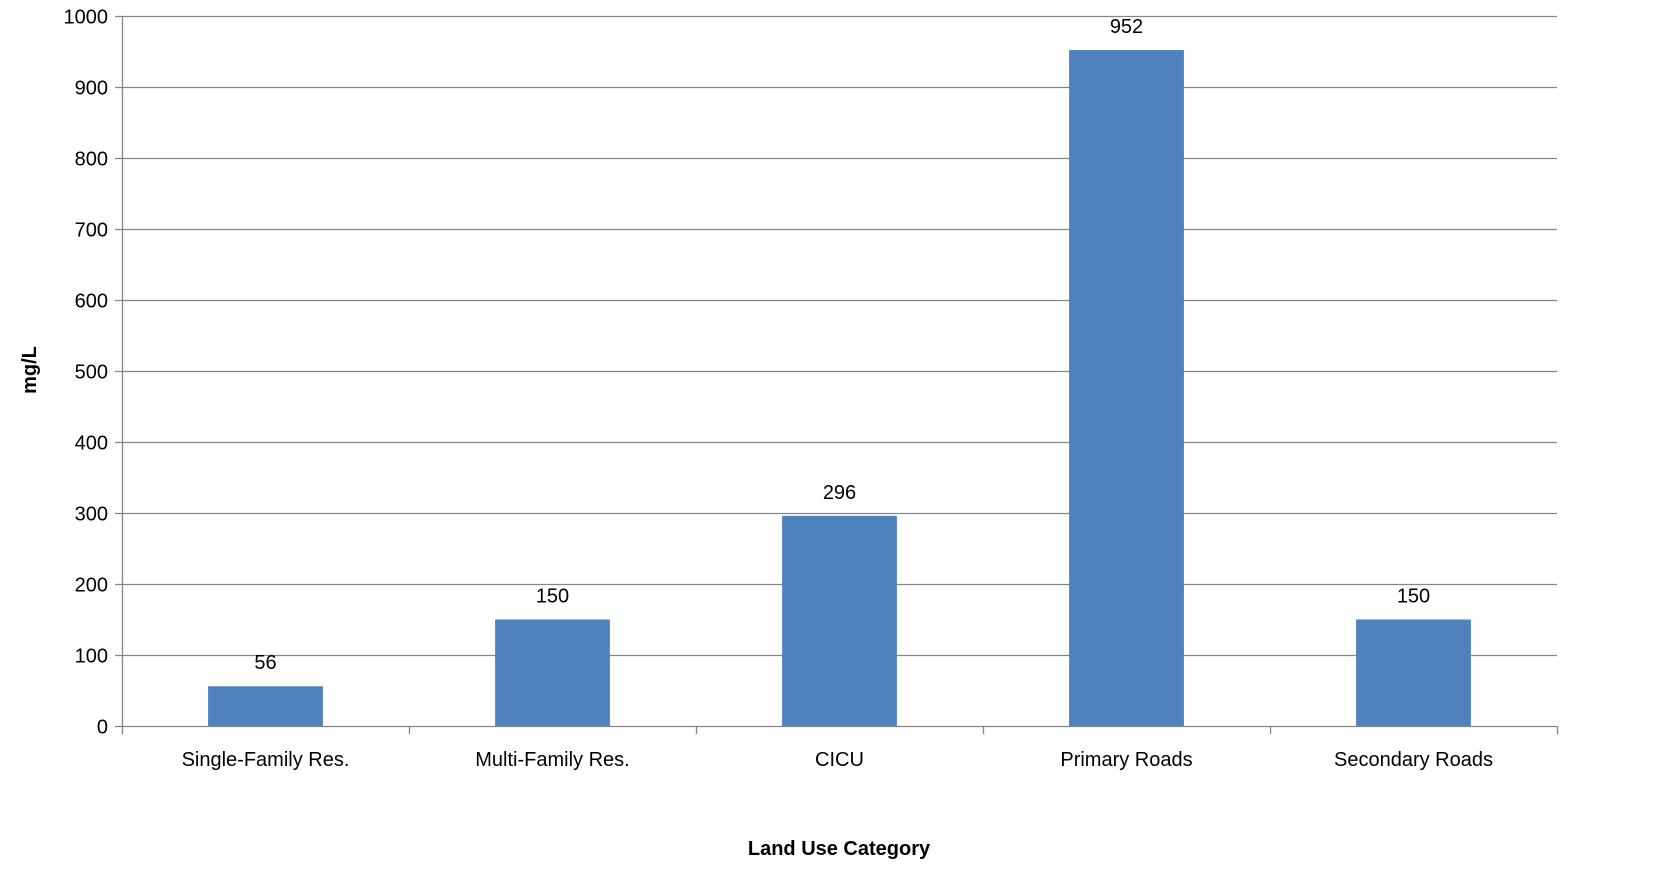 Image resolution: width=1671 pixels, height=869 pixels. Describe the element at coordinates (91, 657) in the screenshot. I see `y-tick-label: 100` at that location.